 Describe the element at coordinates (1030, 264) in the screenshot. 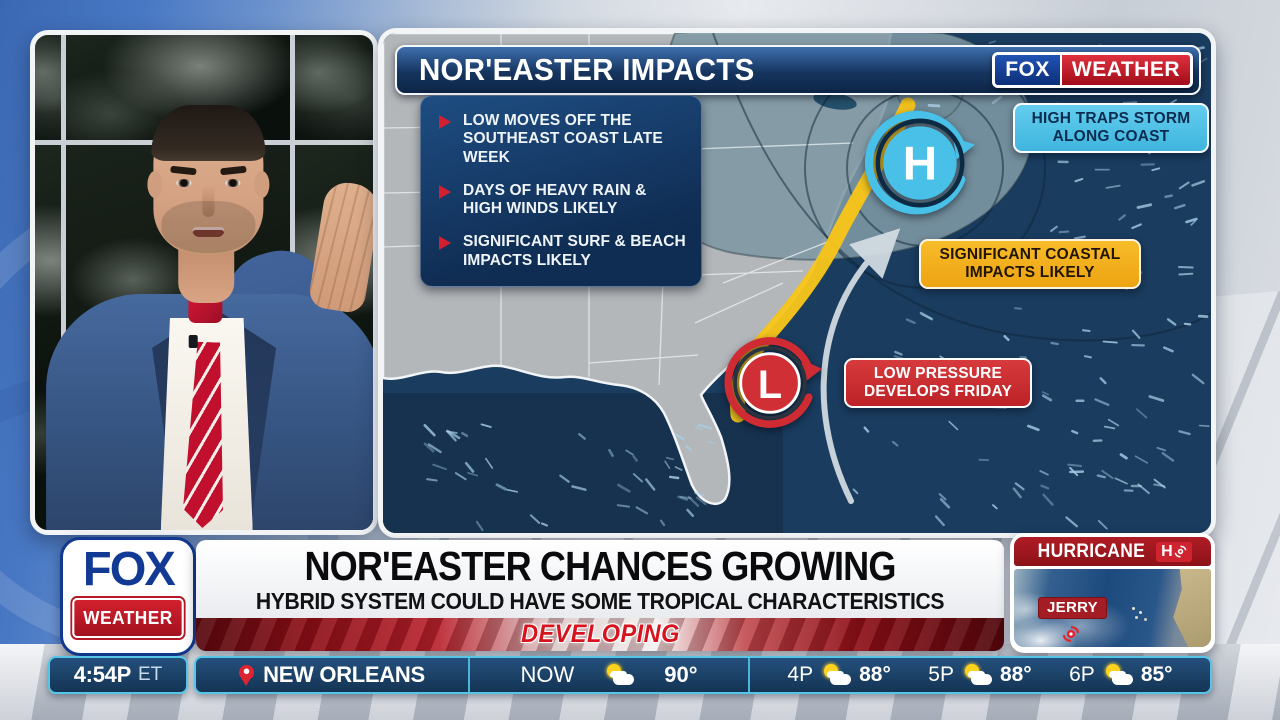

I see `coastal-callout: SIGNIFICANT COASTAL IMPACTS LIKELY` at that location.